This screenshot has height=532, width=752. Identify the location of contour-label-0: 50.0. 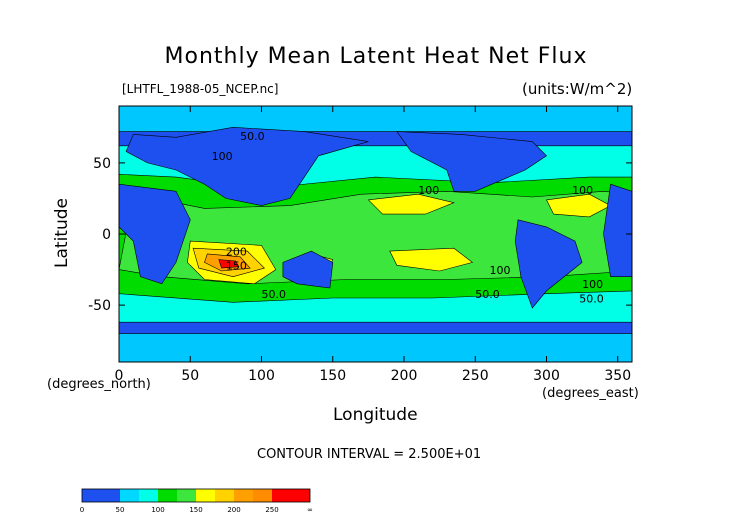
(252, 136).